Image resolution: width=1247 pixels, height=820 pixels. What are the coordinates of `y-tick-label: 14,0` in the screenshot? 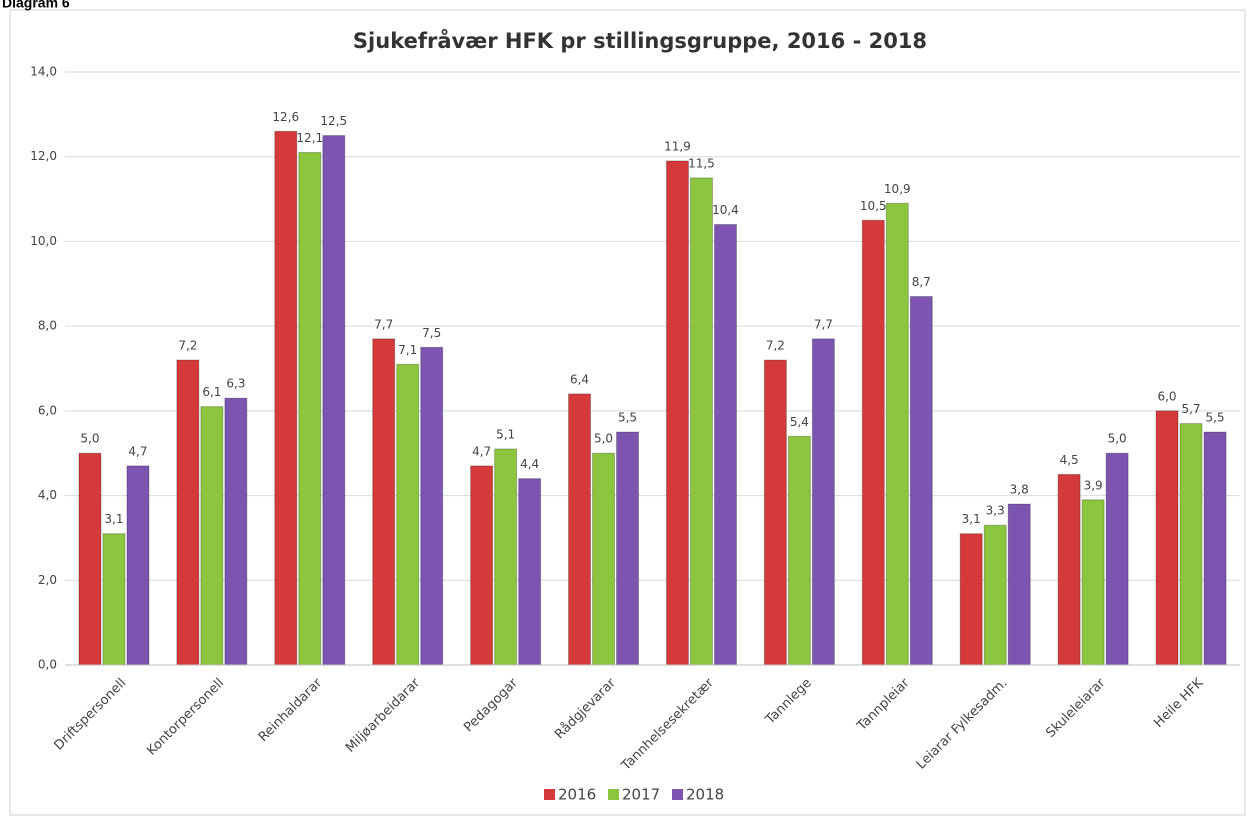 It's located at (43, 72).